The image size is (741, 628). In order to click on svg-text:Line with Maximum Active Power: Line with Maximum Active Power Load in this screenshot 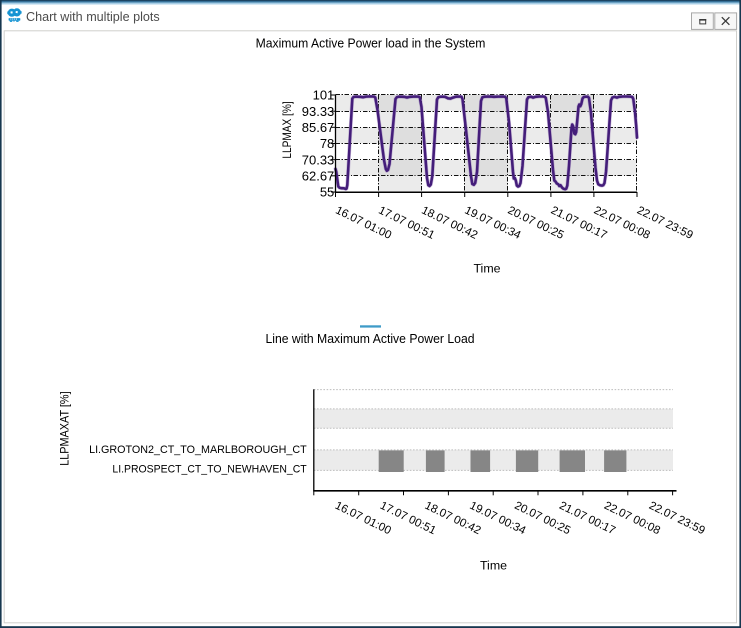, I will do `click(369, 339)`.